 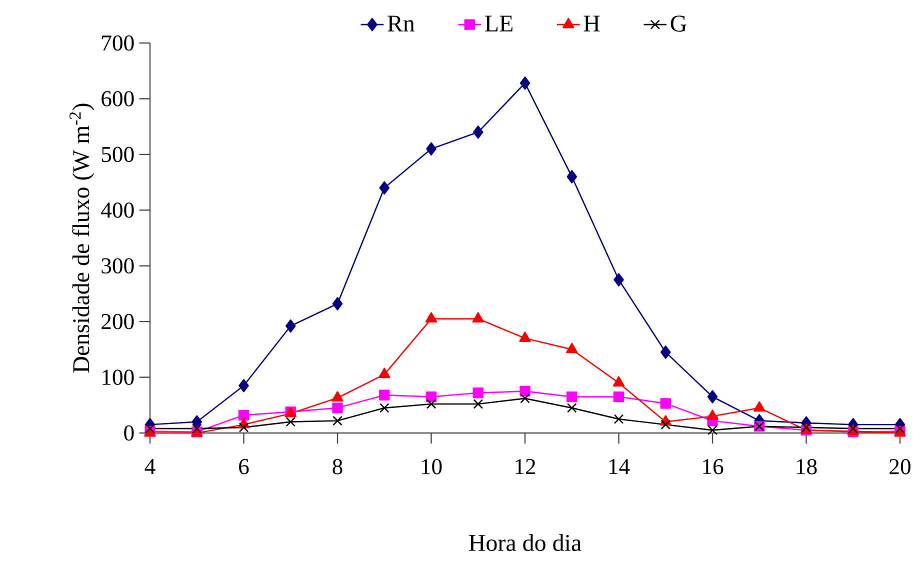 I want to click on x-tick-label: 8, so click(x=337, y=466).